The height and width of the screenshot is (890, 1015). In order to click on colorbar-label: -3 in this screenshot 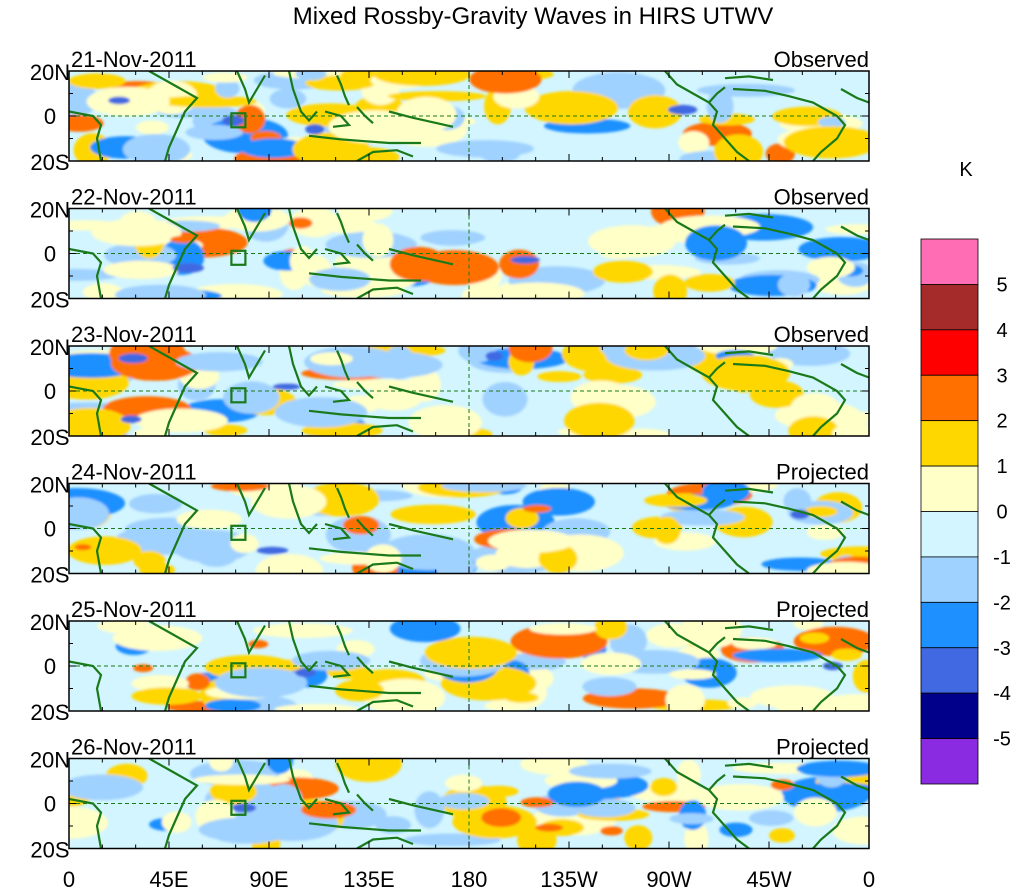, I will do `click(1002, 649)`.